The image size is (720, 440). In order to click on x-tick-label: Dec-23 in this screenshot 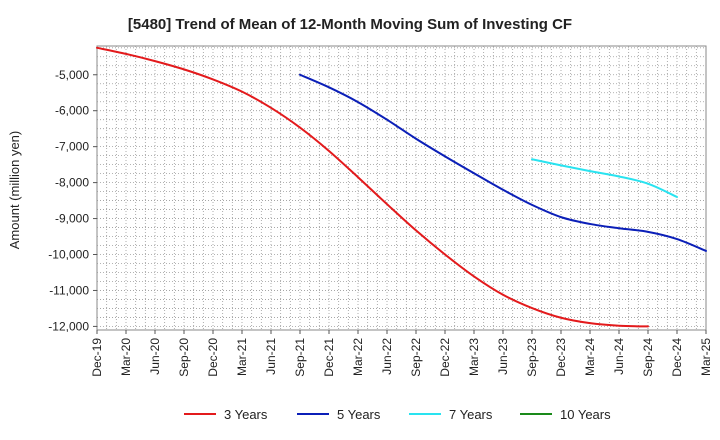, I will do `click(561, 357)`.